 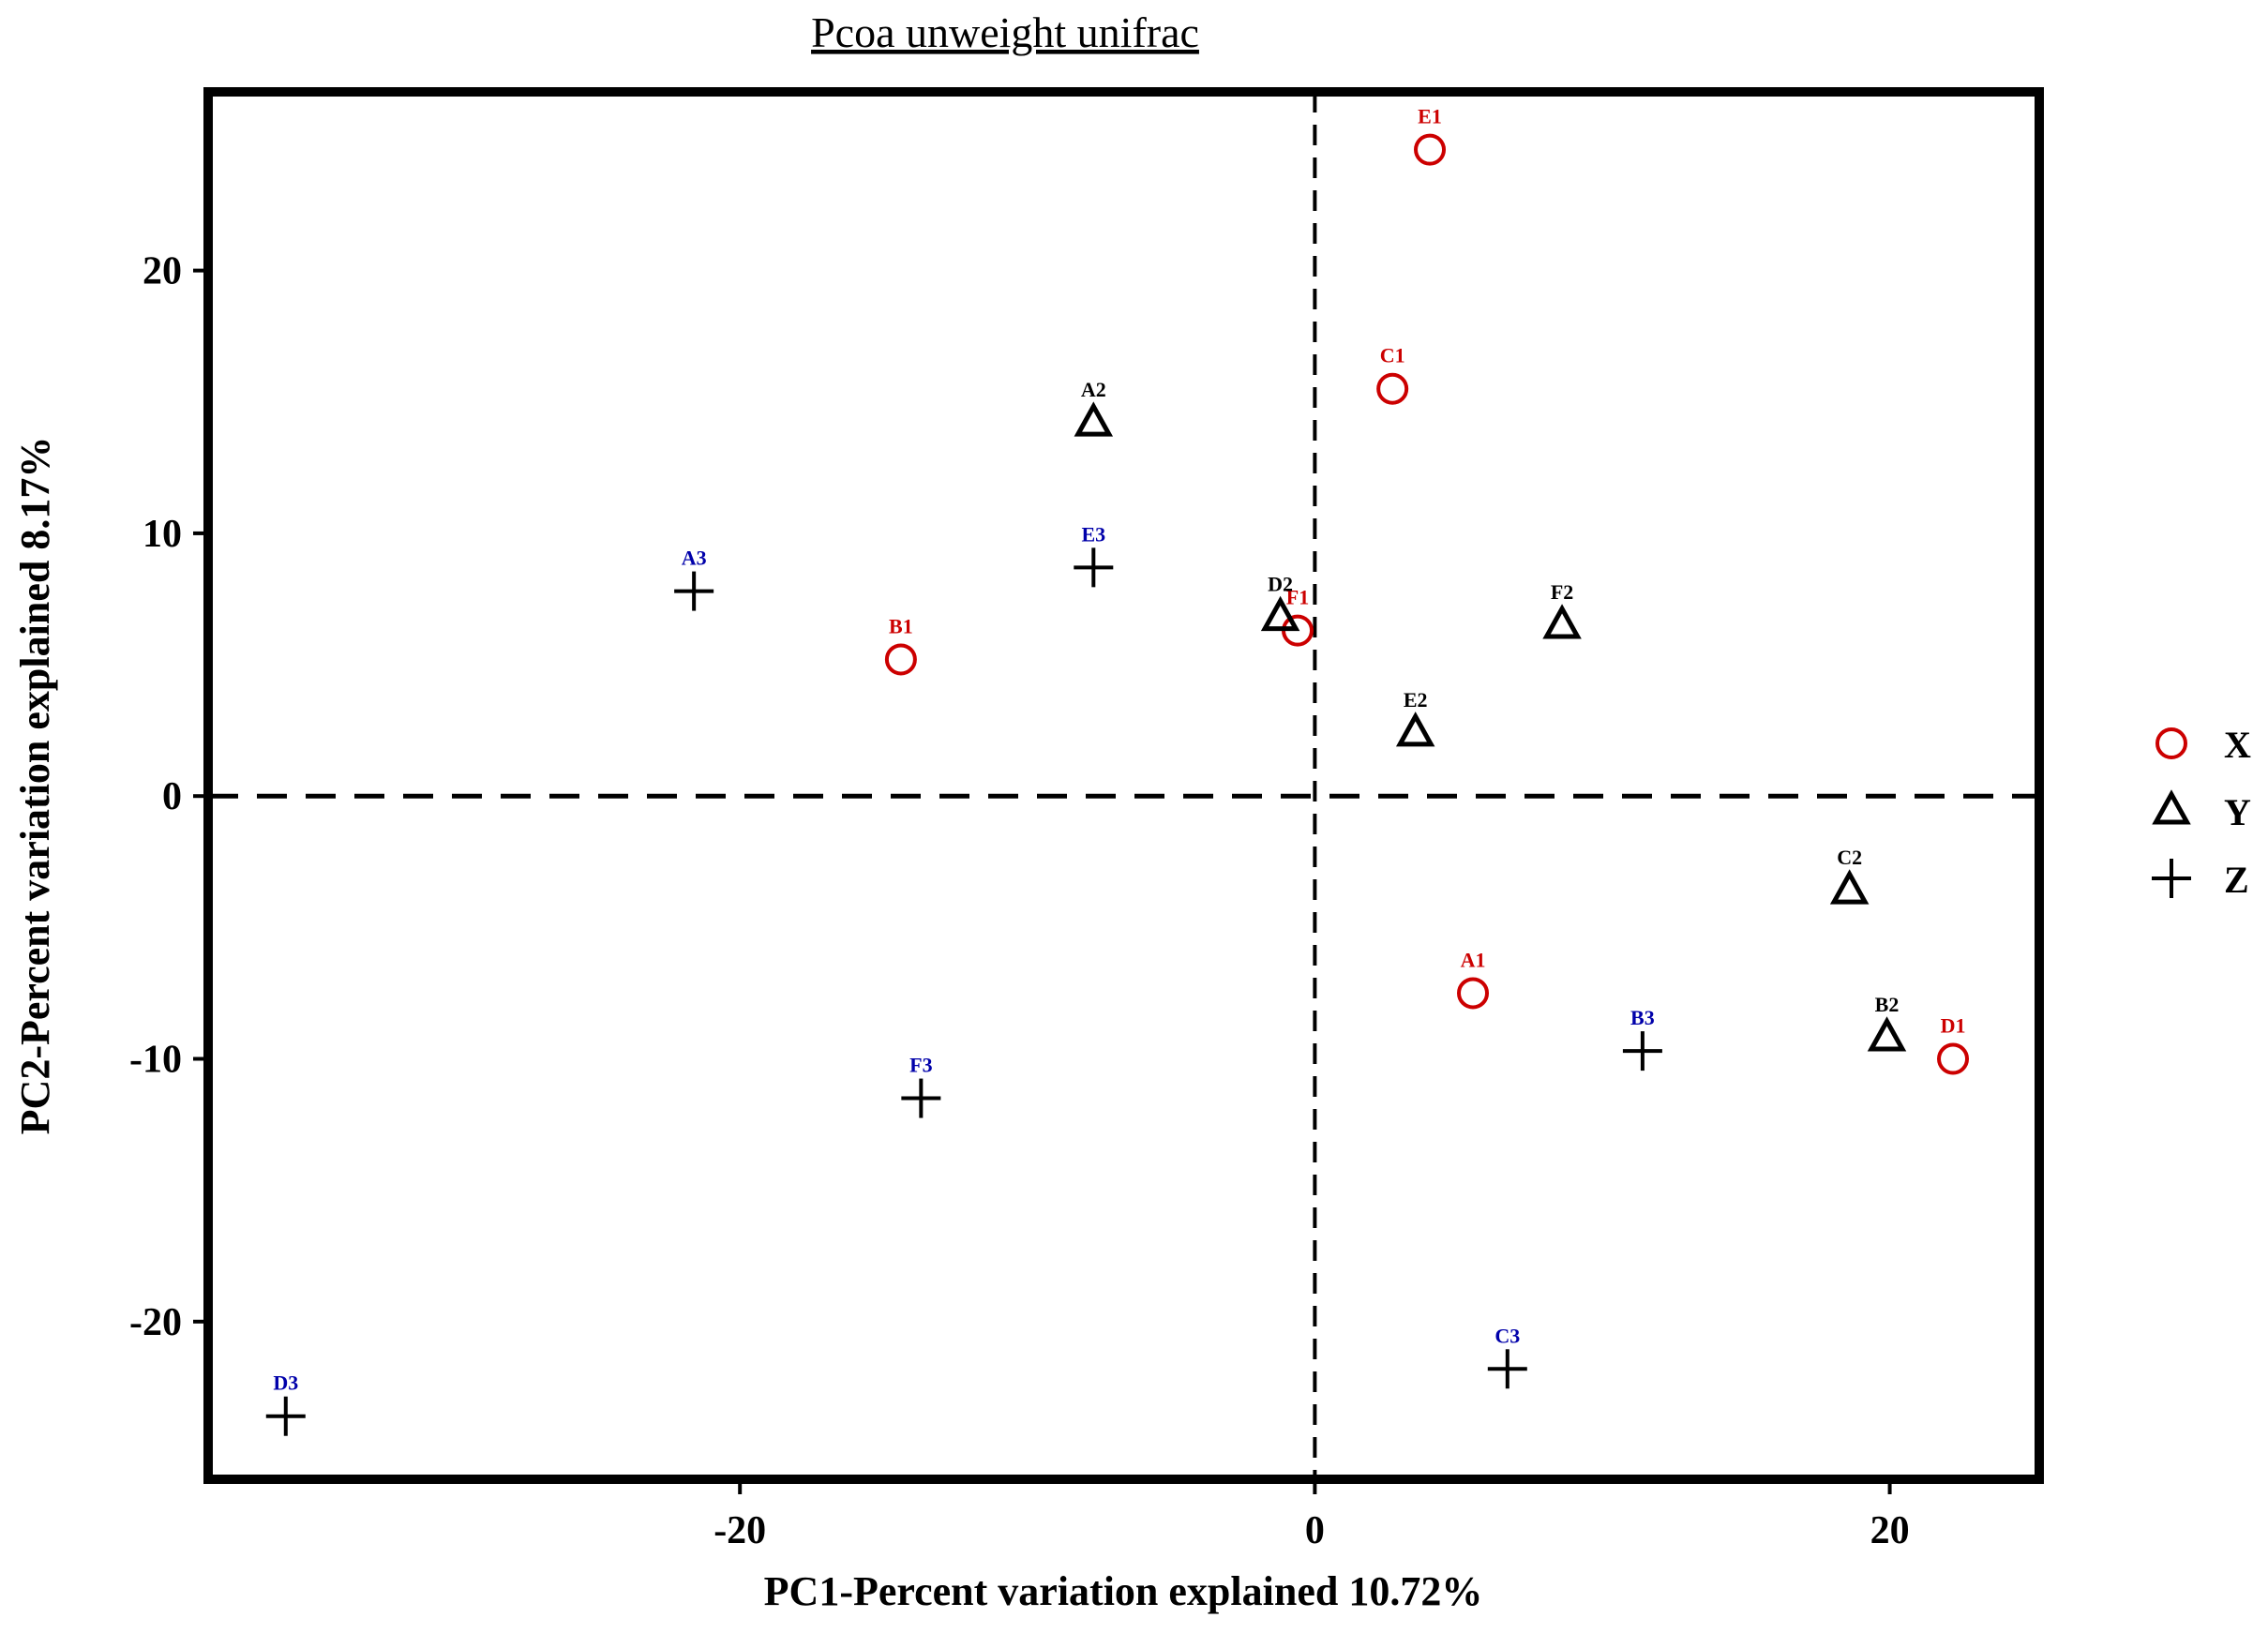 I want to click on point-f2, so click(x=1562, y=621).